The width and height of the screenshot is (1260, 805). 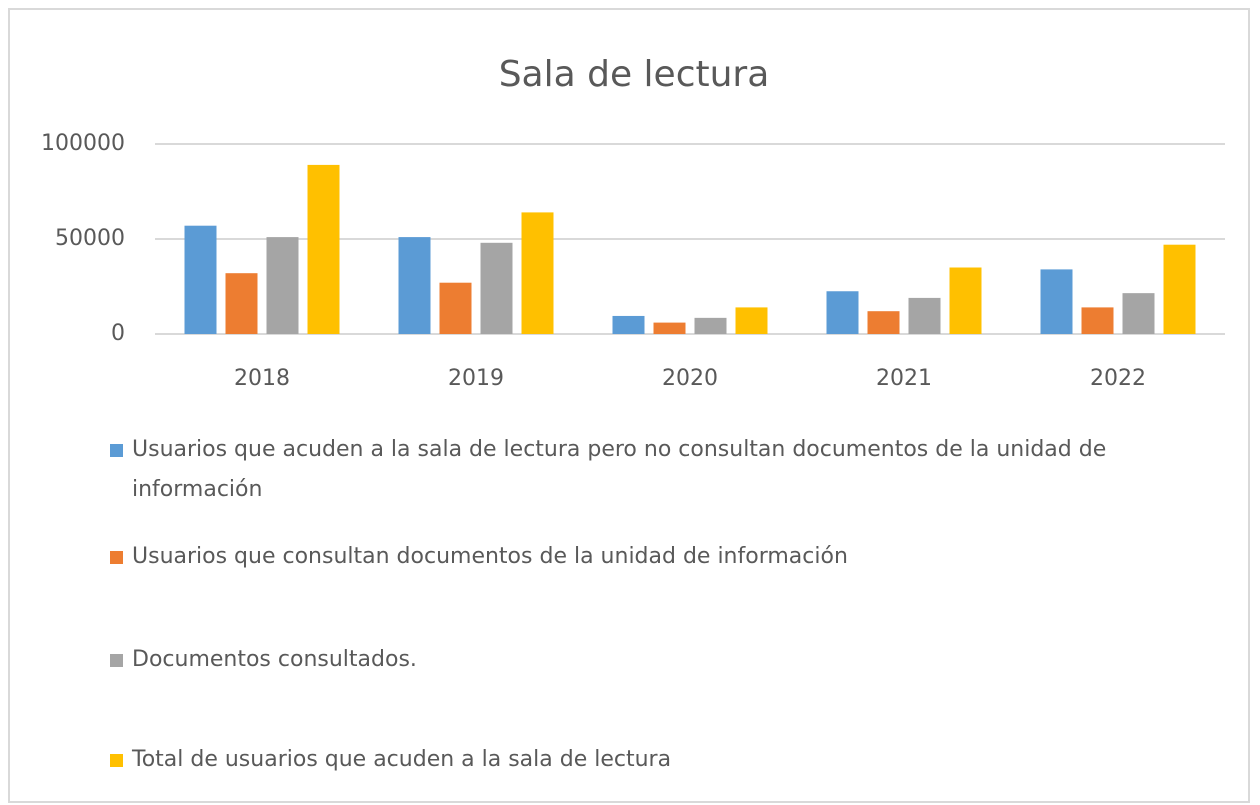 I want to click on x-tick-label: 2022, so click(x=1118, y=378).